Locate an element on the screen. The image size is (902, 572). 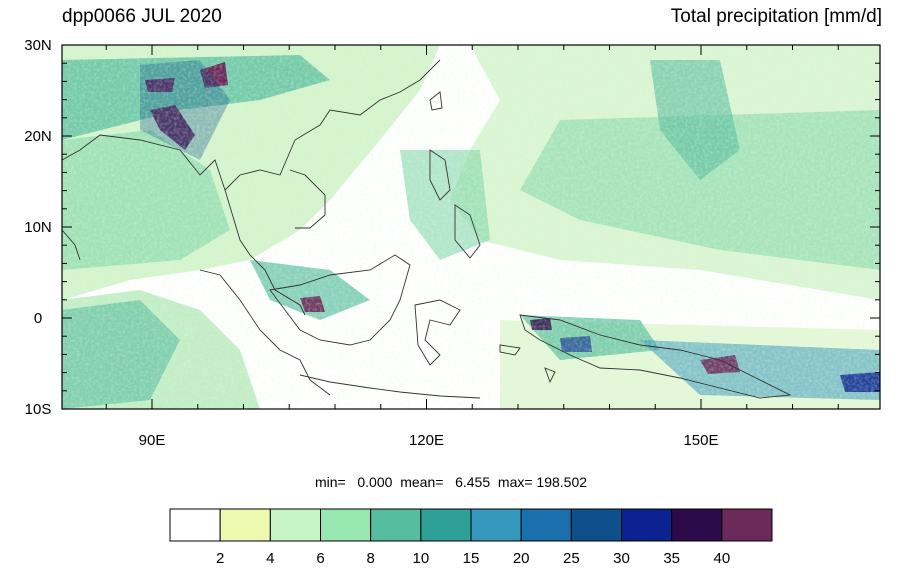
lat-label: 30N is located at coordinates (38, 45).